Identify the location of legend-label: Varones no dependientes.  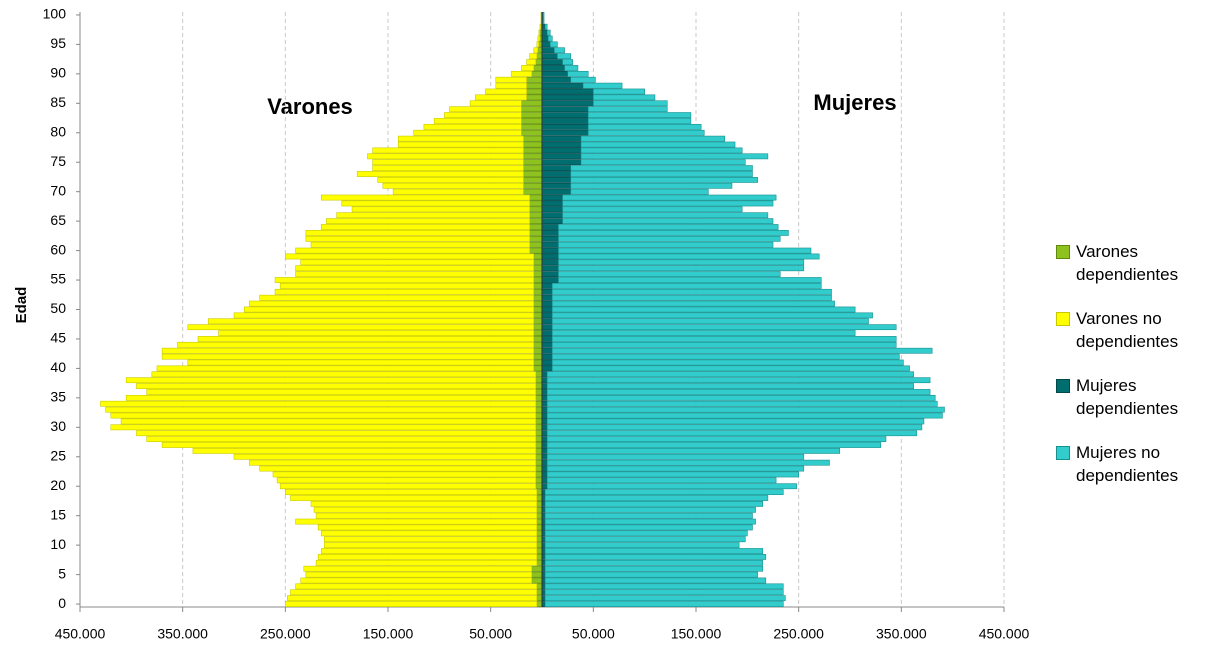
(1127, 330).